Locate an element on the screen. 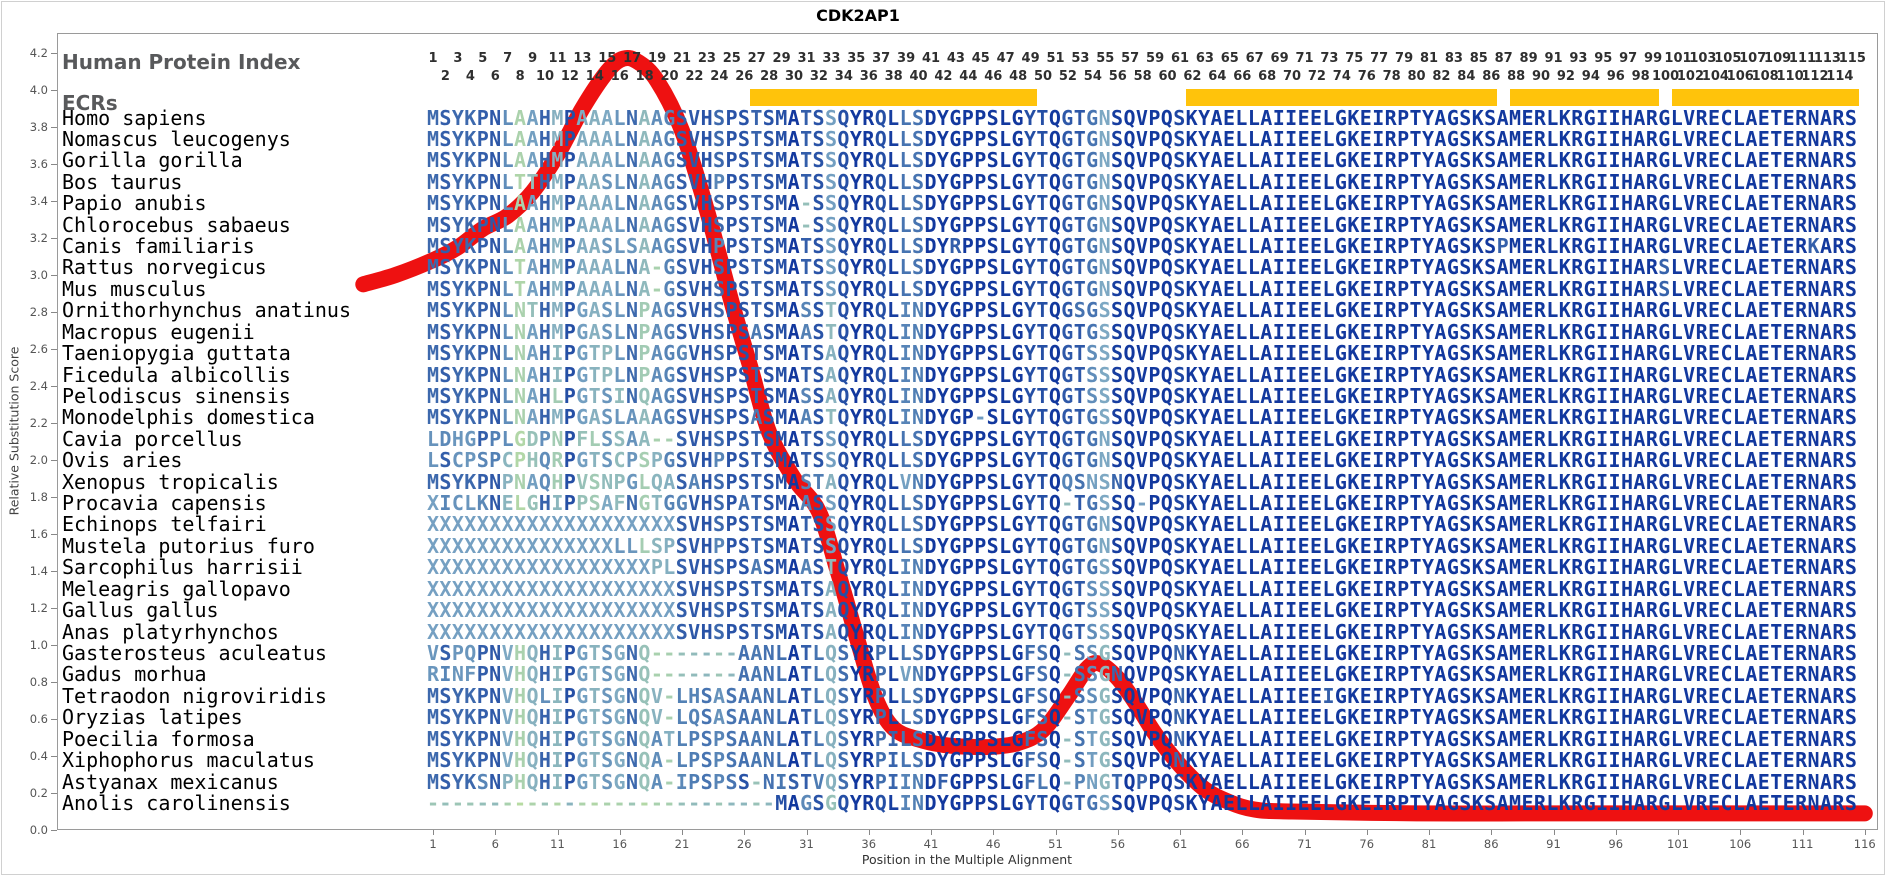 Image resolution: width=1885 pixels, height=875 pixels. species-name: Echinops telfairi is located at coordinates (164, 524).